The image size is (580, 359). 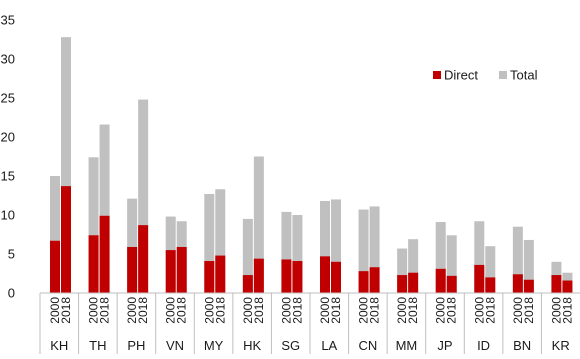 What do you see at coordinates (367, 345) in the screenshot?
I see `x-tick-country: CN` at bounding box center [367, 345].